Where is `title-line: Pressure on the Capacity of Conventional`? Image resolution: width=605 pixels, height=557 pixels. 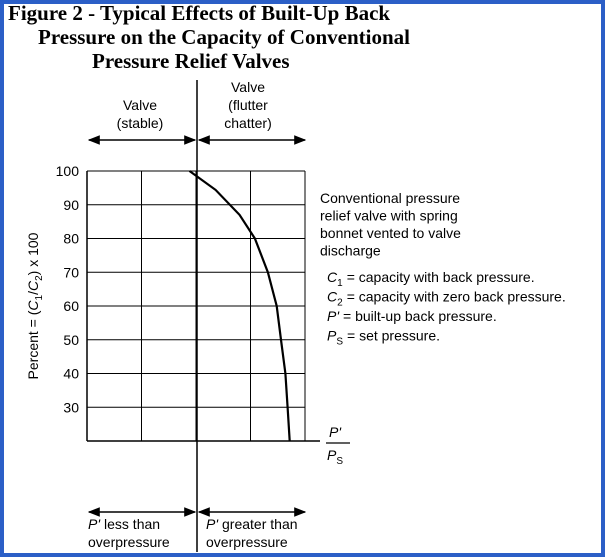
title-line: Pressure on the Capacity of Conventional is located at coordinates (224, 37).